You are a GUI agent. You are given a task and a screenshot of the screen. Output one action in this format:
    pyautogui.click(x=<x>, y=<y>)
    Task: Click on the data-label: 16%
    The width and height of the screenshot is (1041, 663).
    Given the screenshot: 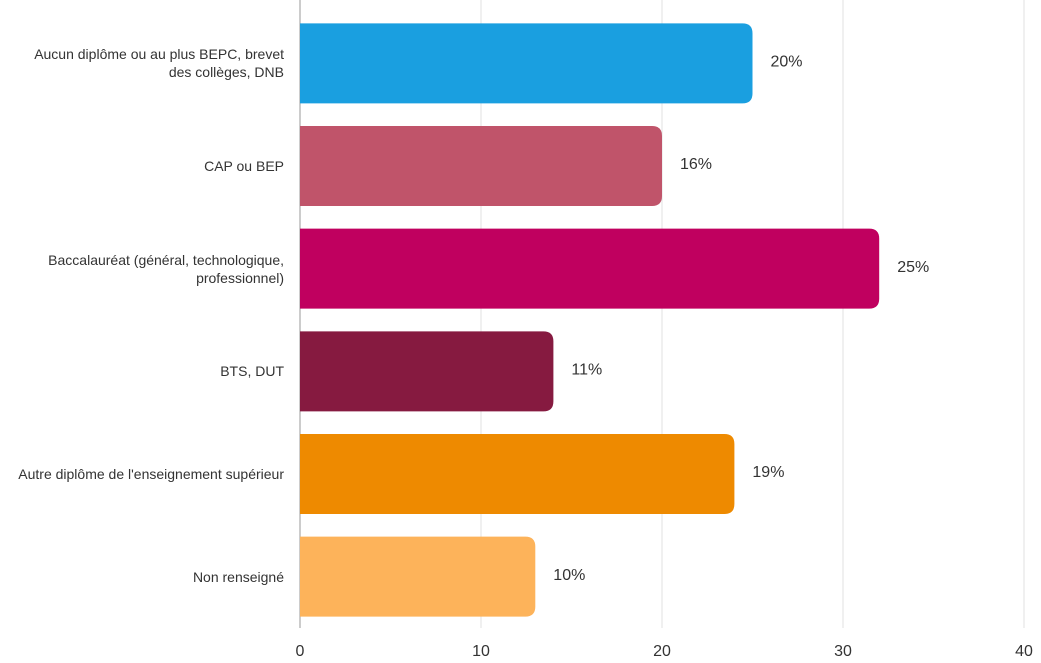 What is the action you would take?
    pyautogui.click(x=696, y=164)
    